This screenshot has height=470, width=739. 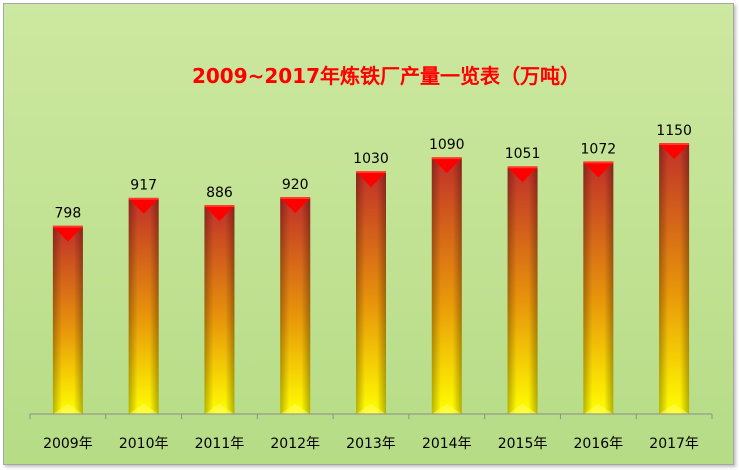 What do you see at coordinates (68, 444) in the screenshot?
I see `x-tick-label: 2009年` at bounding box center [68, 444].